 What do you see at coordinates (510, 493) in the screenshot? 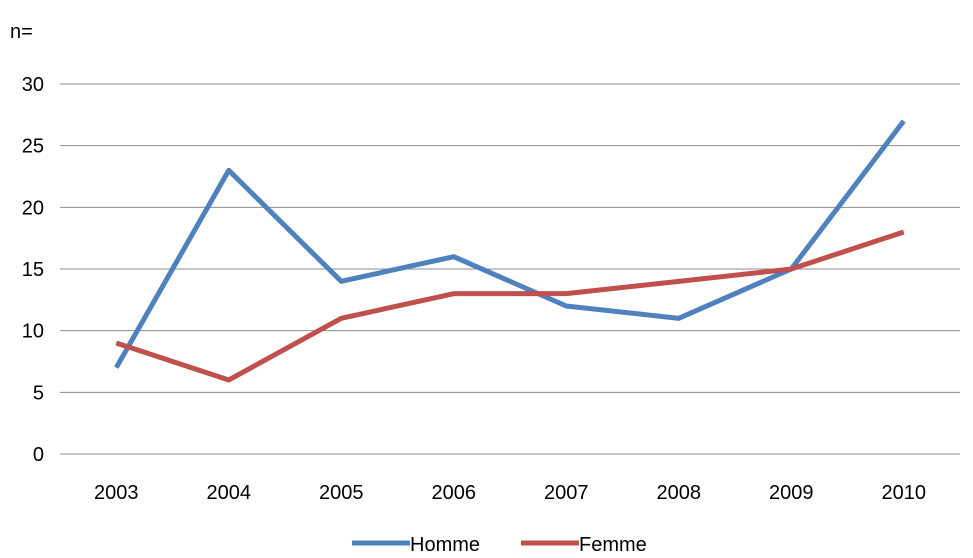
I see `x-tick-labels: 2003 2004 2005 2006 2007 2008 2009 2010` at bounding box center [510, 493].